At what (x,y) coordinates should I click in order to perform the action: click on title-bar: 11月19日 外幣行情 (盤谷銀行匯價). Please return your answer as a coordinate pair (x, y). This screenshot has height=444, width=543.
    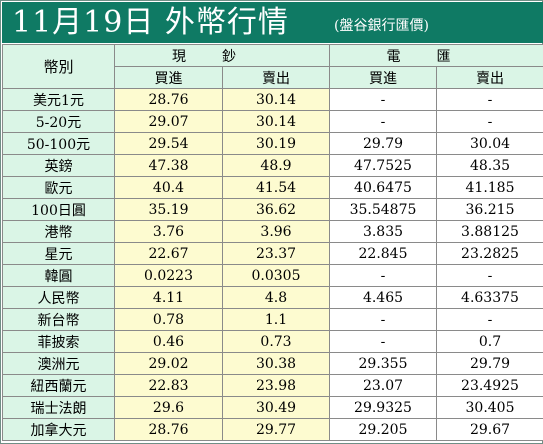
    Looking at the image, I should click on (272, 22).